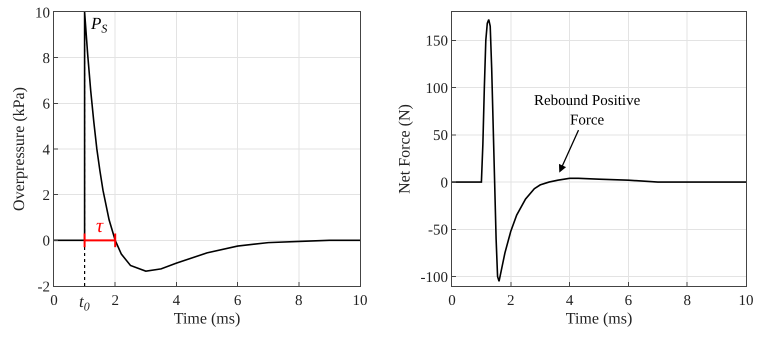 Image resolution: width=760 pixels, height=338 pixels. I want to click on y-tick-label: 50, so click(440, 136).